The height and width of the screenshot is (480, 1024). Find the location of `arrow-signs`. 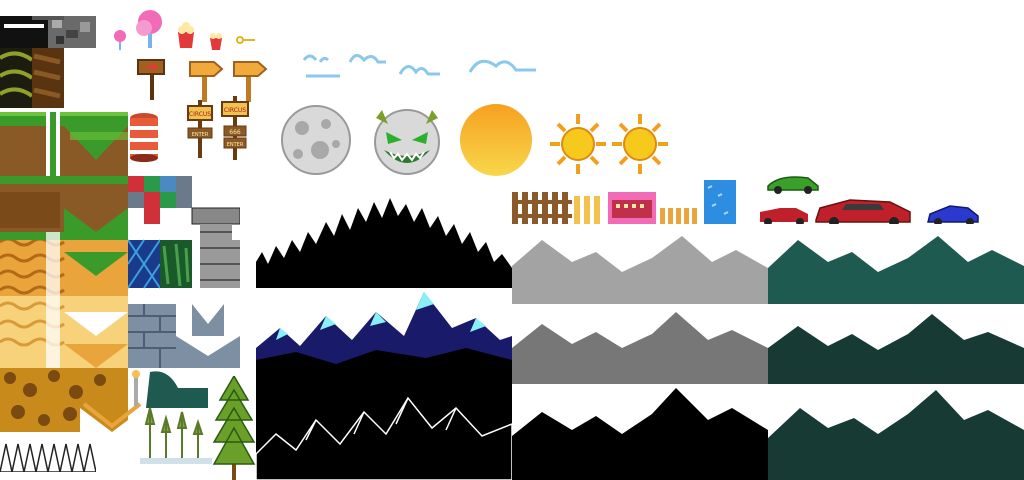

arrow-signs is located at coordinates (204, 80).